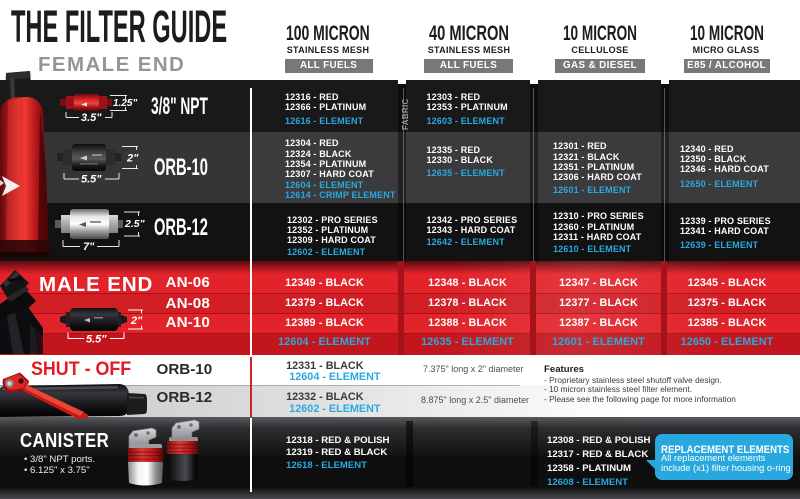  What do you see at coordinates (135, 224) in the screenshot?
I see `svg-text: 2.5"` at bounding box center [135, 224].